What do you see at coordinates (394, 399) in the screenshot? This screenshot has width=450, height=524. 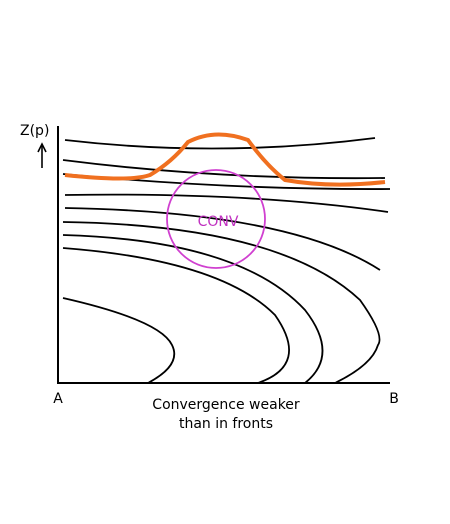 I see `right-label: B` at bounding box center [394, 399].